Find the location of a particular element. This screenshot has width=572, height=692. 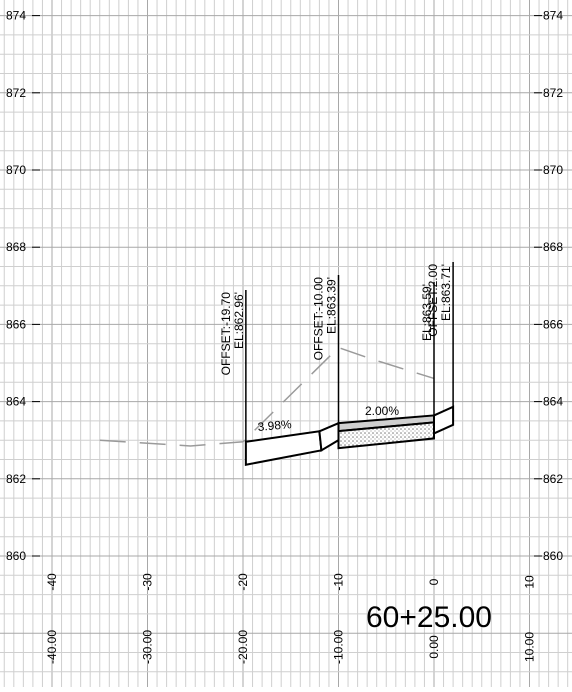

shoulder-section is located at coordinates (329, 436).